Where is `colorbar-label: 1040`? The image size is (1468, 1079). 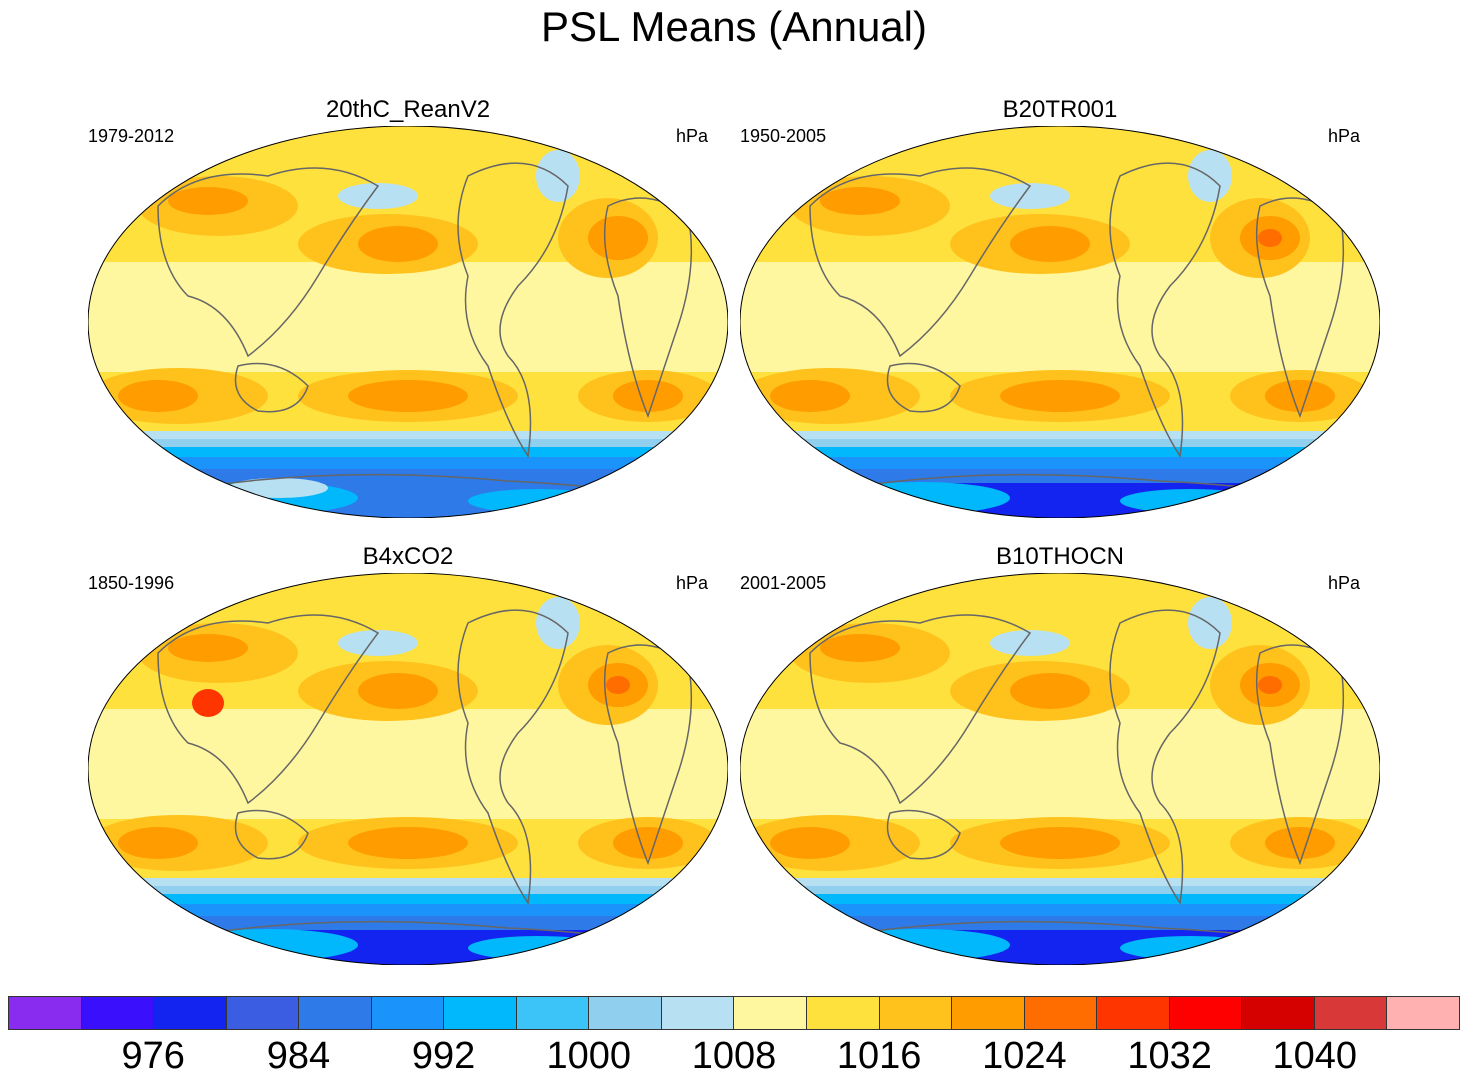 colorbar-label: 1040 is located at coordinates (1315, 1056).